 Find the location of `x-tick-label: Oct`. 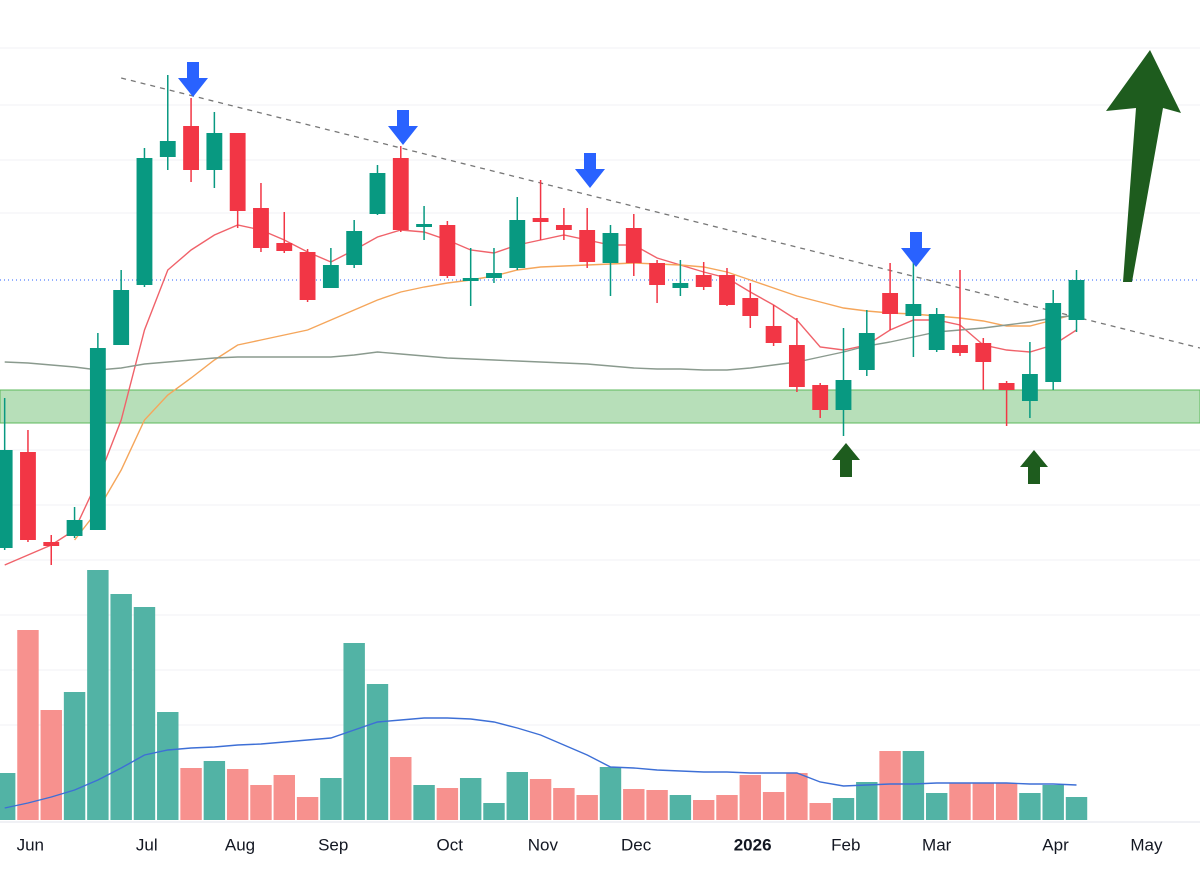

x-tick-label: Oct is located at coordinates (449, 844).